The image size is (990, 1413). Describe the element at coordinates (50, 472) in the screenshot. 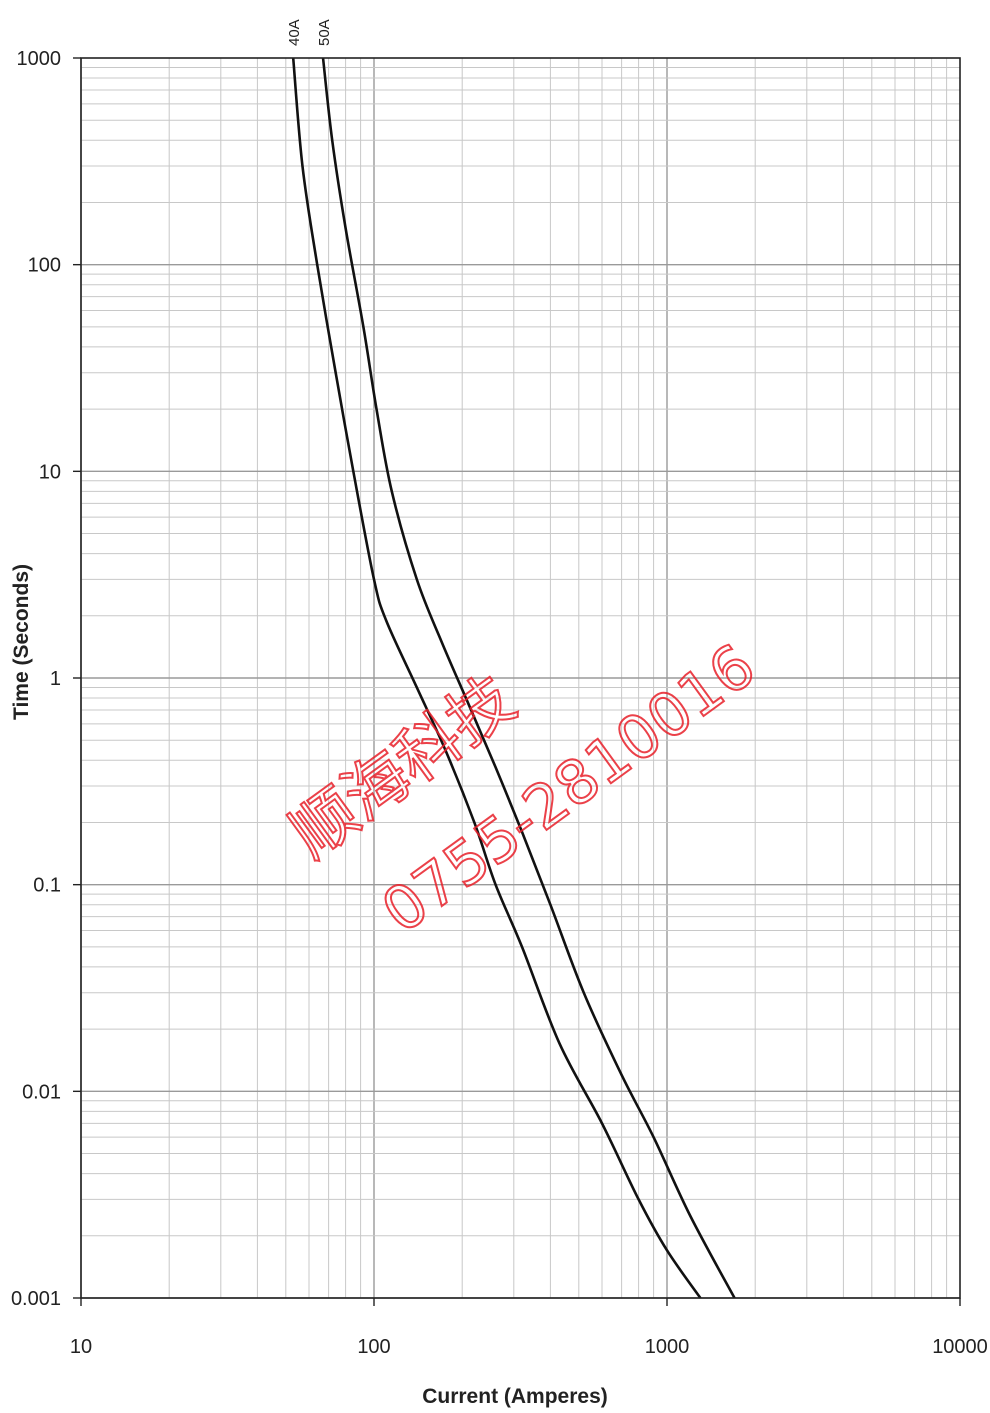

I see `y-tick-label: 10` at that location.